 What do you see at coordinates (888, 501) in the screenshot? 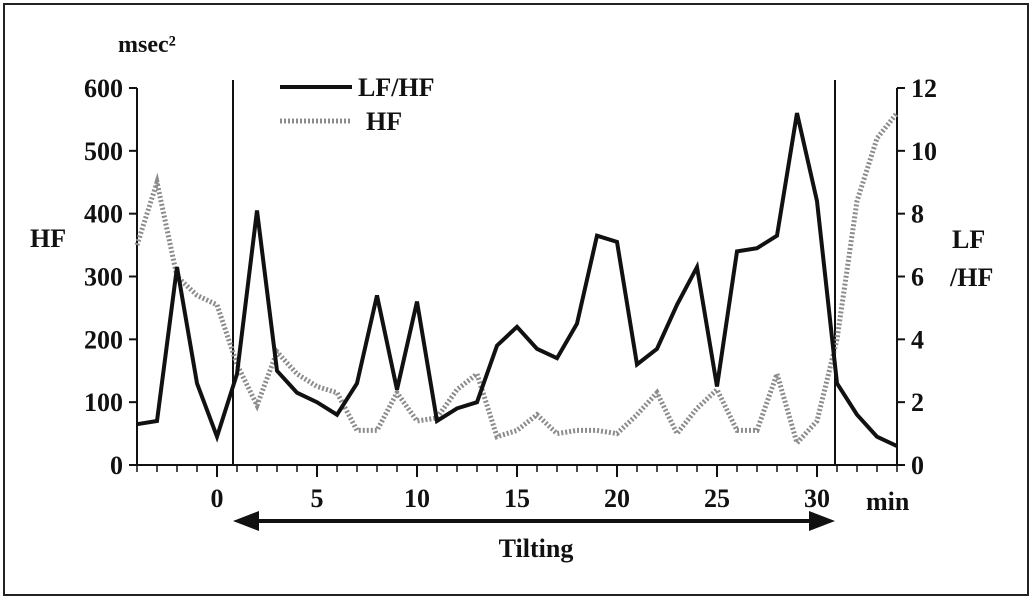
I see `x-unit-label: min` at bounding box center [888, 501].